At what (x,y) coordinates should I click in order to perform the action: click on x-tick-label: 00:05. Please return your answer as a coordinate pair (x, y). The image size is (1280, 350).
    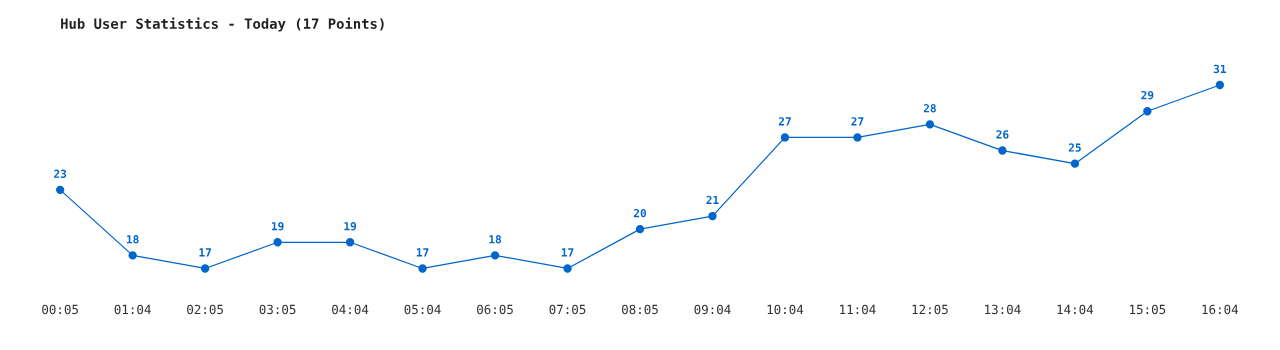
    Looking at the image, I should click on (60, 309).